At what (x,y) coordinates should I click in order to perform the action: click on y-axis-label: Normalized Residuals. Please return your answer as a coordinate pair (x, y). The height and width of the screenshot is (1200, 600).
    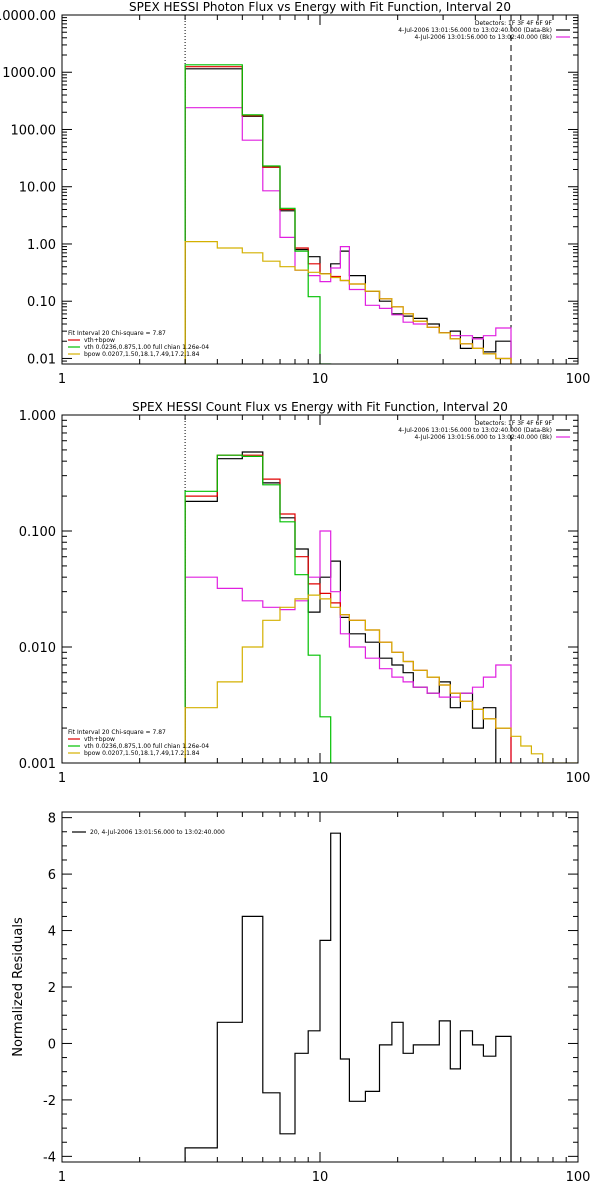
    Looking at the image, I should click on (18, 987).